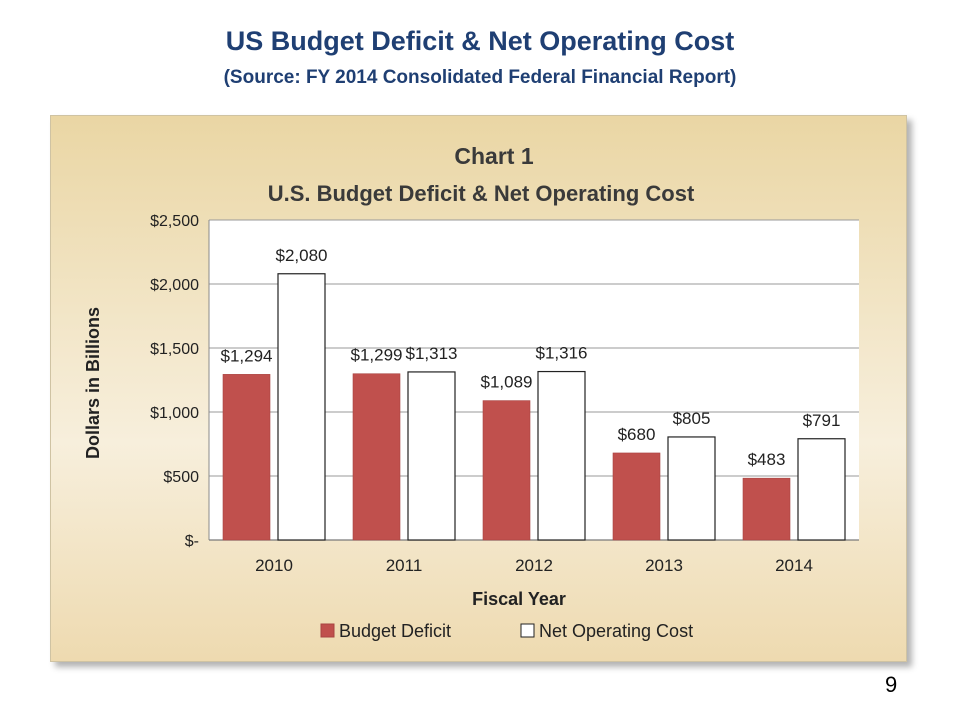 Image resolution: width=960 pixels, height=720 pixels. What do you see at coordinates (767, 459) in the screenshot?
I see `data-label: $483` at bounding box center [767, 459].